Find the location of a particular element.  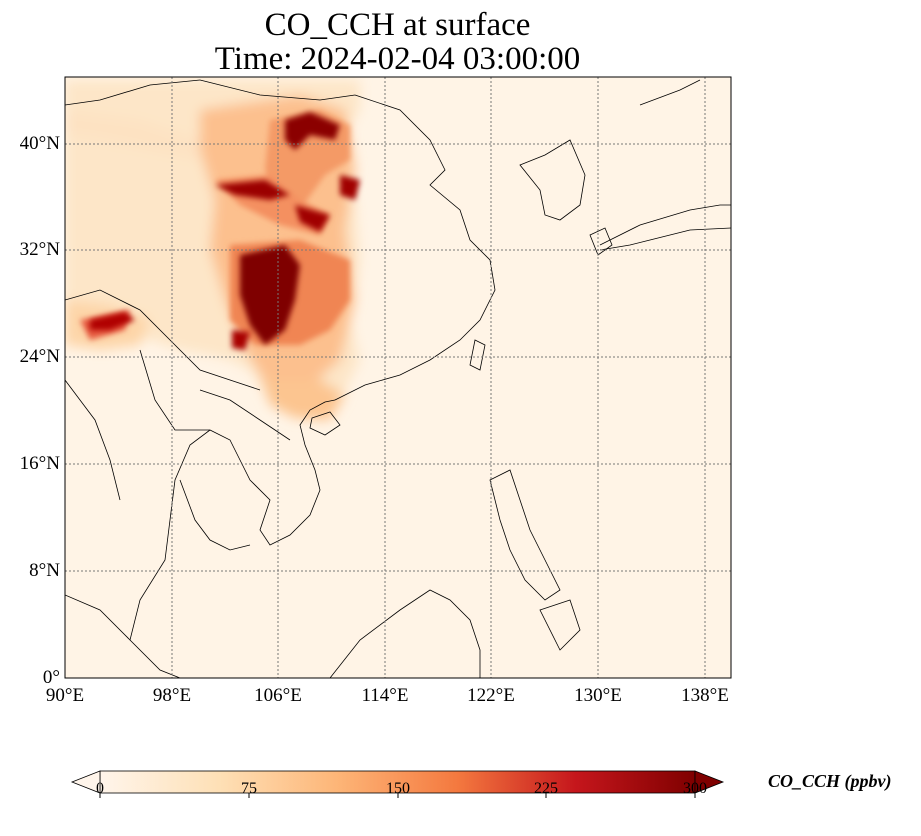

colorbar-min-extend is located at coordinates (85, 782).